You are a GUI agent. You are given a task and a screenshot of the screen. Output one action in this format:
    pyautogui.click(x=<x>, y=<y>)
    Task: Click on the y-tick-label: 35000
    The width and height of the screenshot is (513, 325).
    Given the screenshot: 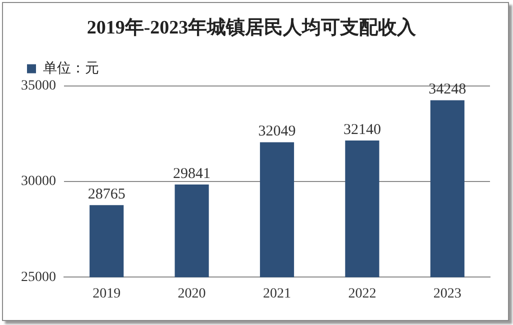 What is the action you would take?
    pyautogui.click(x=38, y=86)
    